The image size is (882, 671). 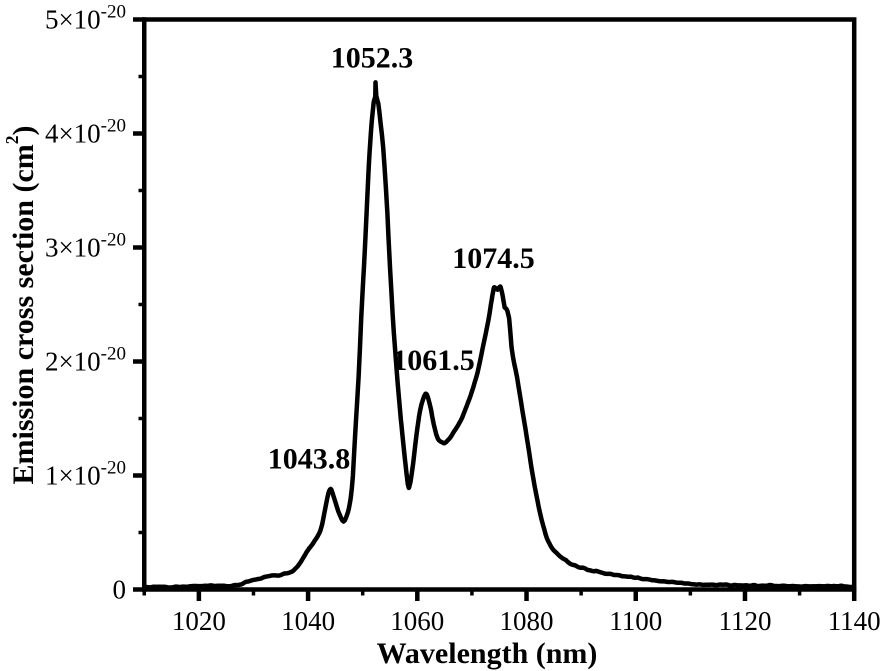 I want to click on svg-text: Wavelength (nm), so click(x=487, y=653).